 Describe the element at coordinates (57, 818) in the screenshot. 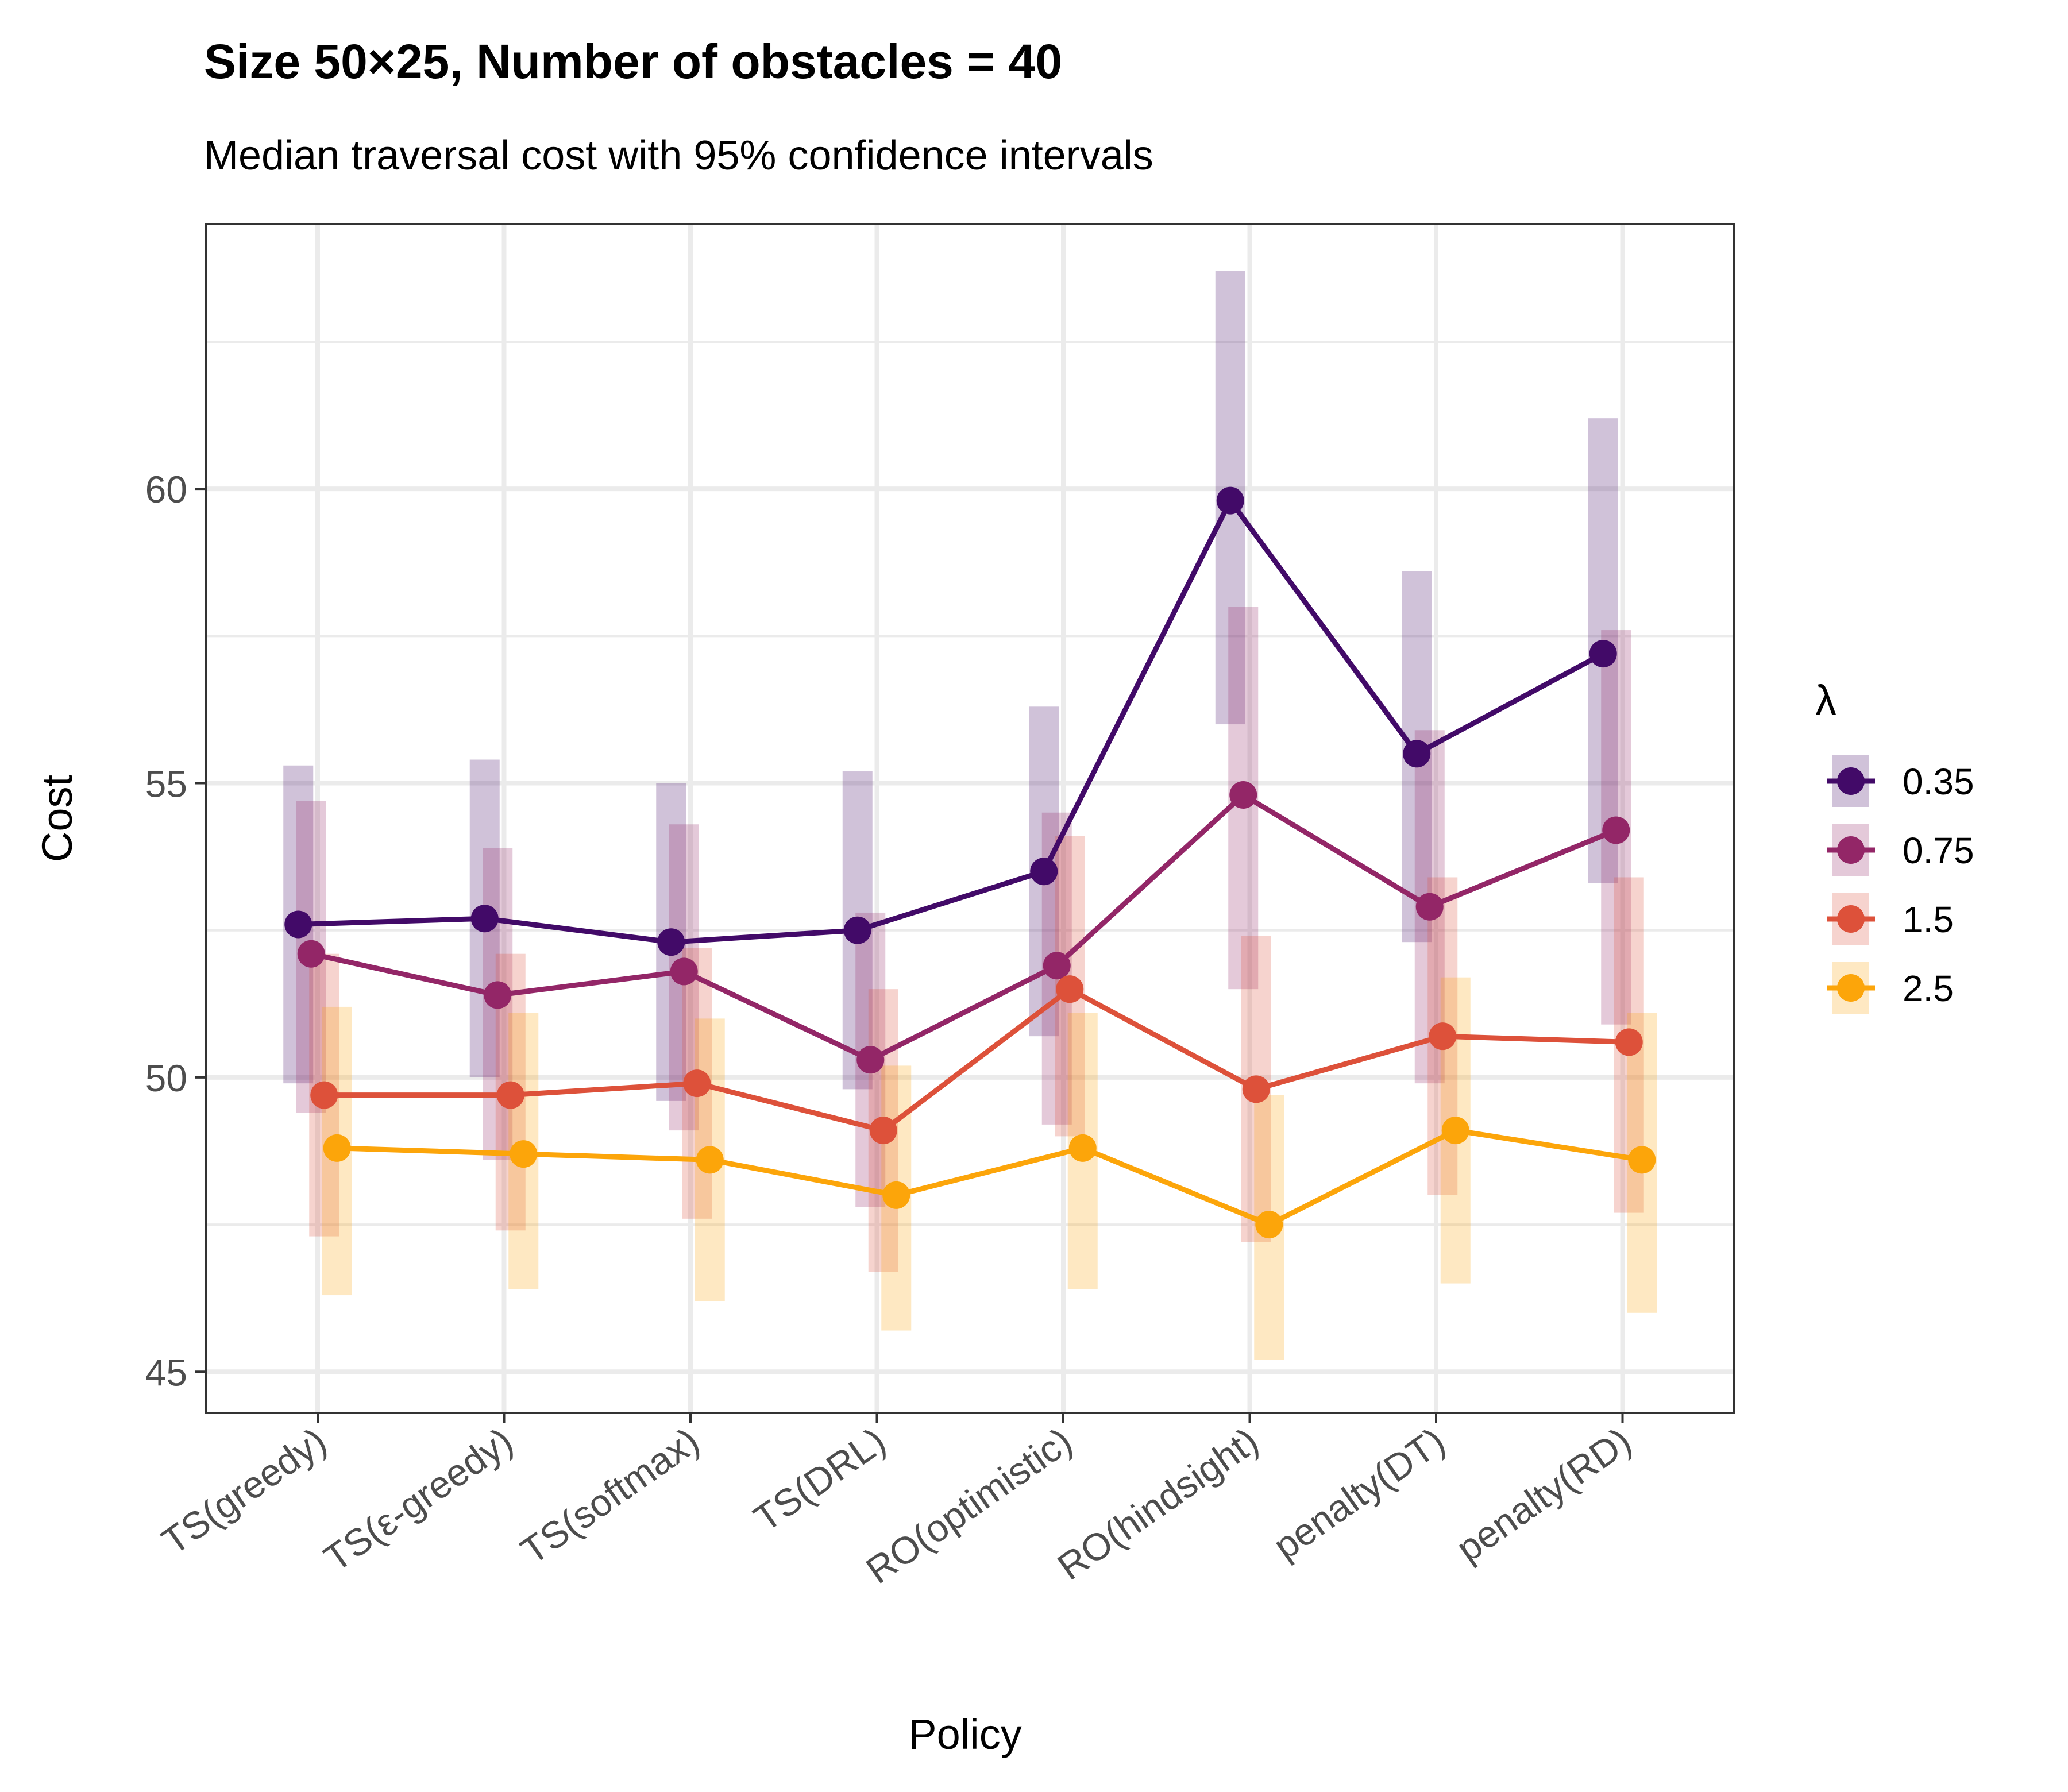

I see `y-axis-title: Cost` at that location.